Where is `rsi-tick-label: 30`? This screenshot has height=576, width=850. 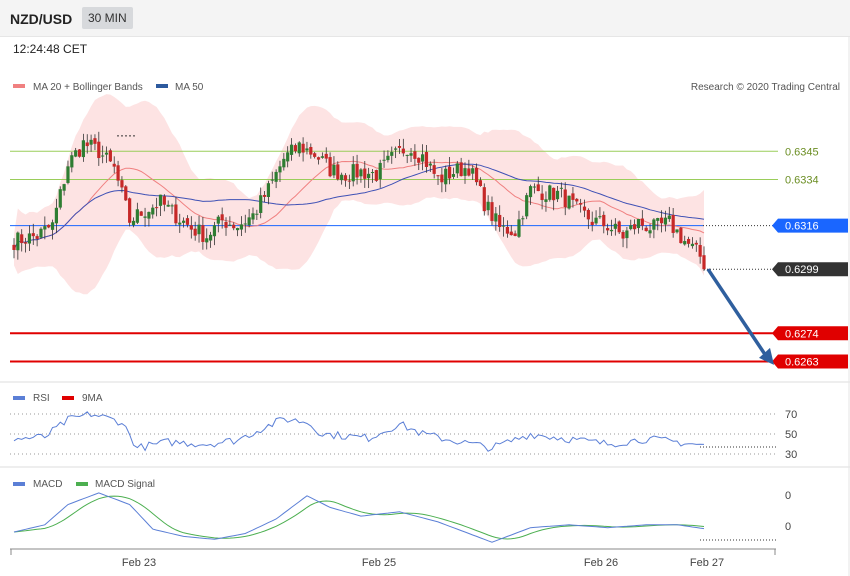
rsi-tick-label: 30 is located at coordinates (791, 455).